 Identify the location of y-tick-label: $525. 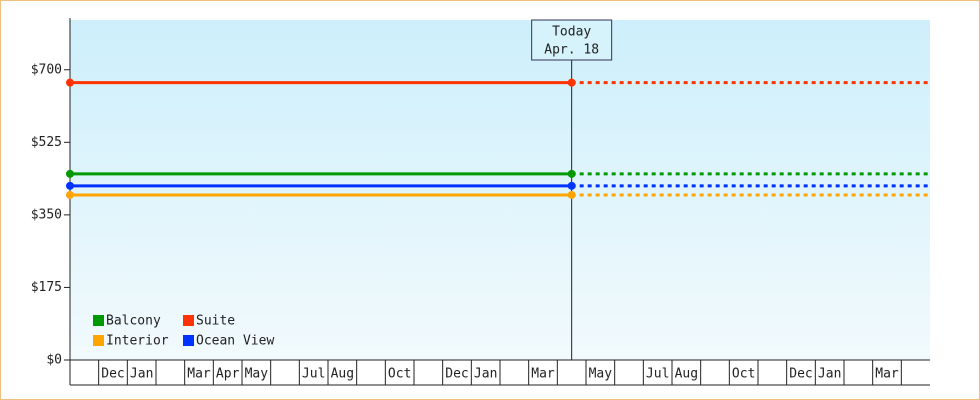
(46, 142).